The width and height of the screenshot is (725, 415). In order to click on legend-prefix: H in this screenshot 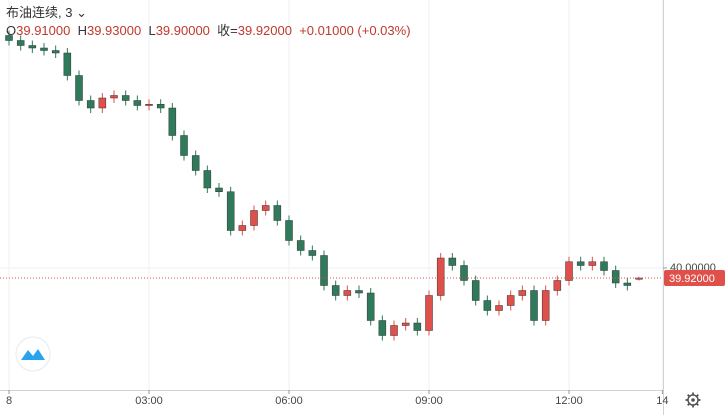, I will do `click(82, 30)`.